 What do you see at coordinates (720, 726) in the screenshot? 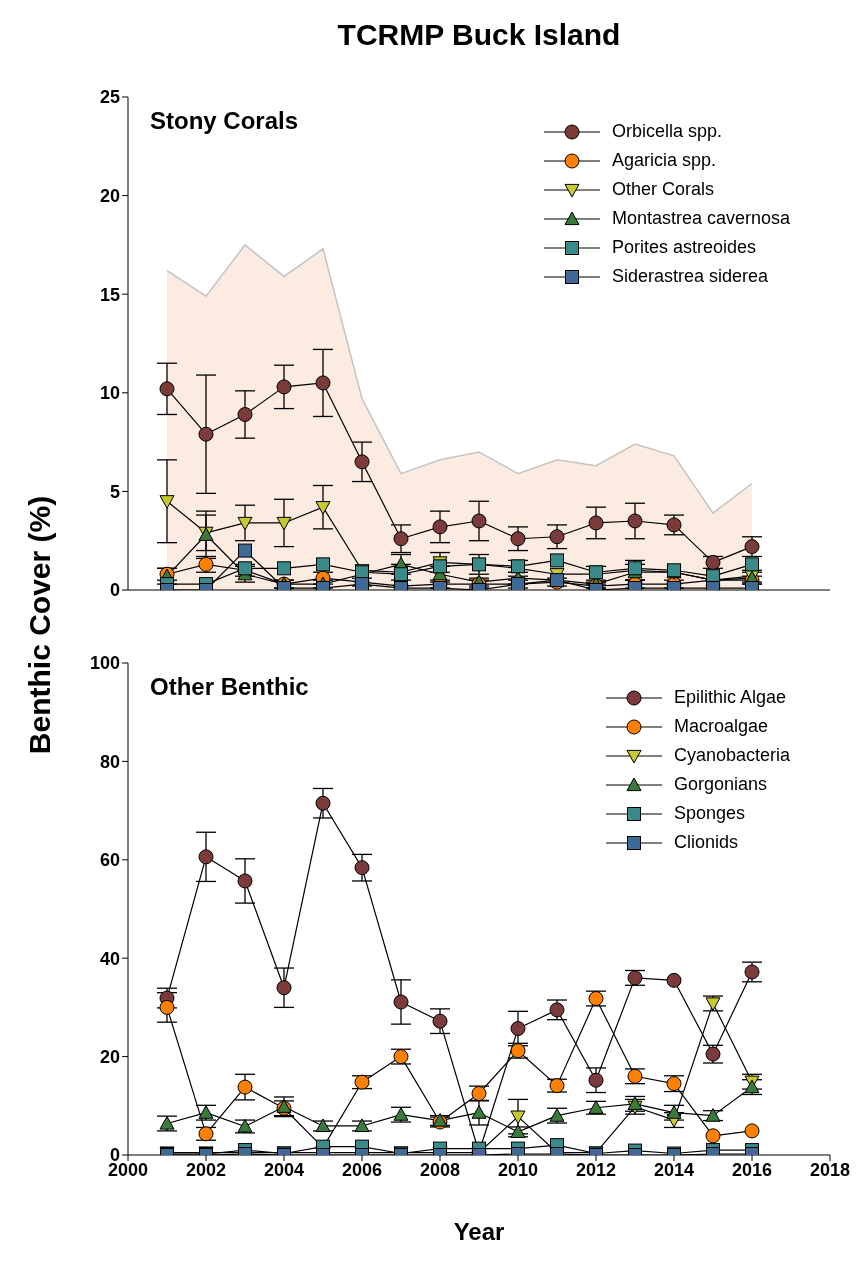
I see `legend-label: Macroalgae` at bounding box center [720, 726].